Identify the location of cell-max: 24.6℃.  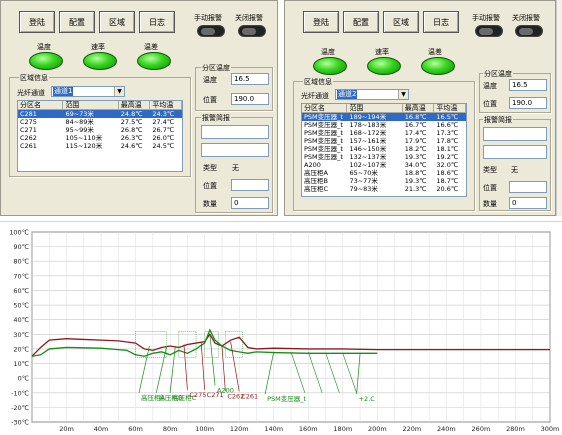
(131, 146).